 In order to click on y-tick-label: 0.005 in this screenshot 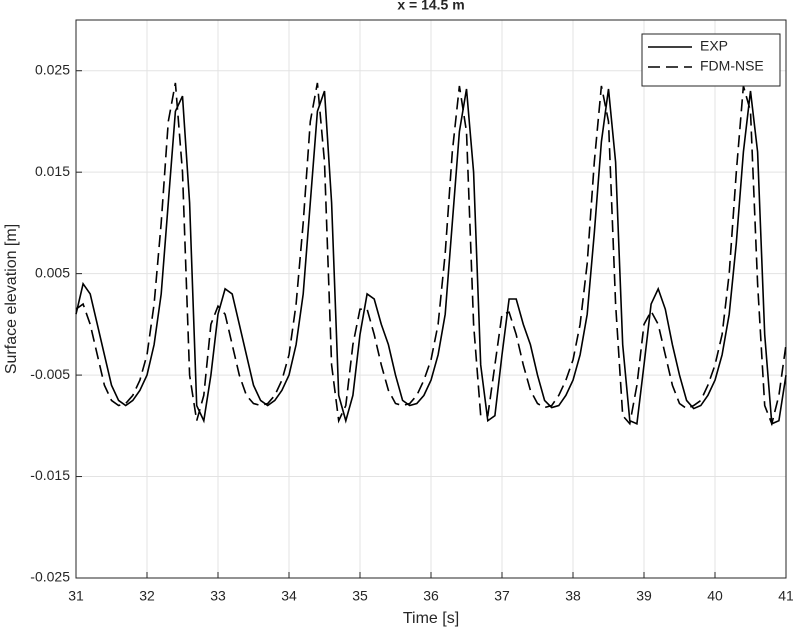, I will do `click(52, 272)`.